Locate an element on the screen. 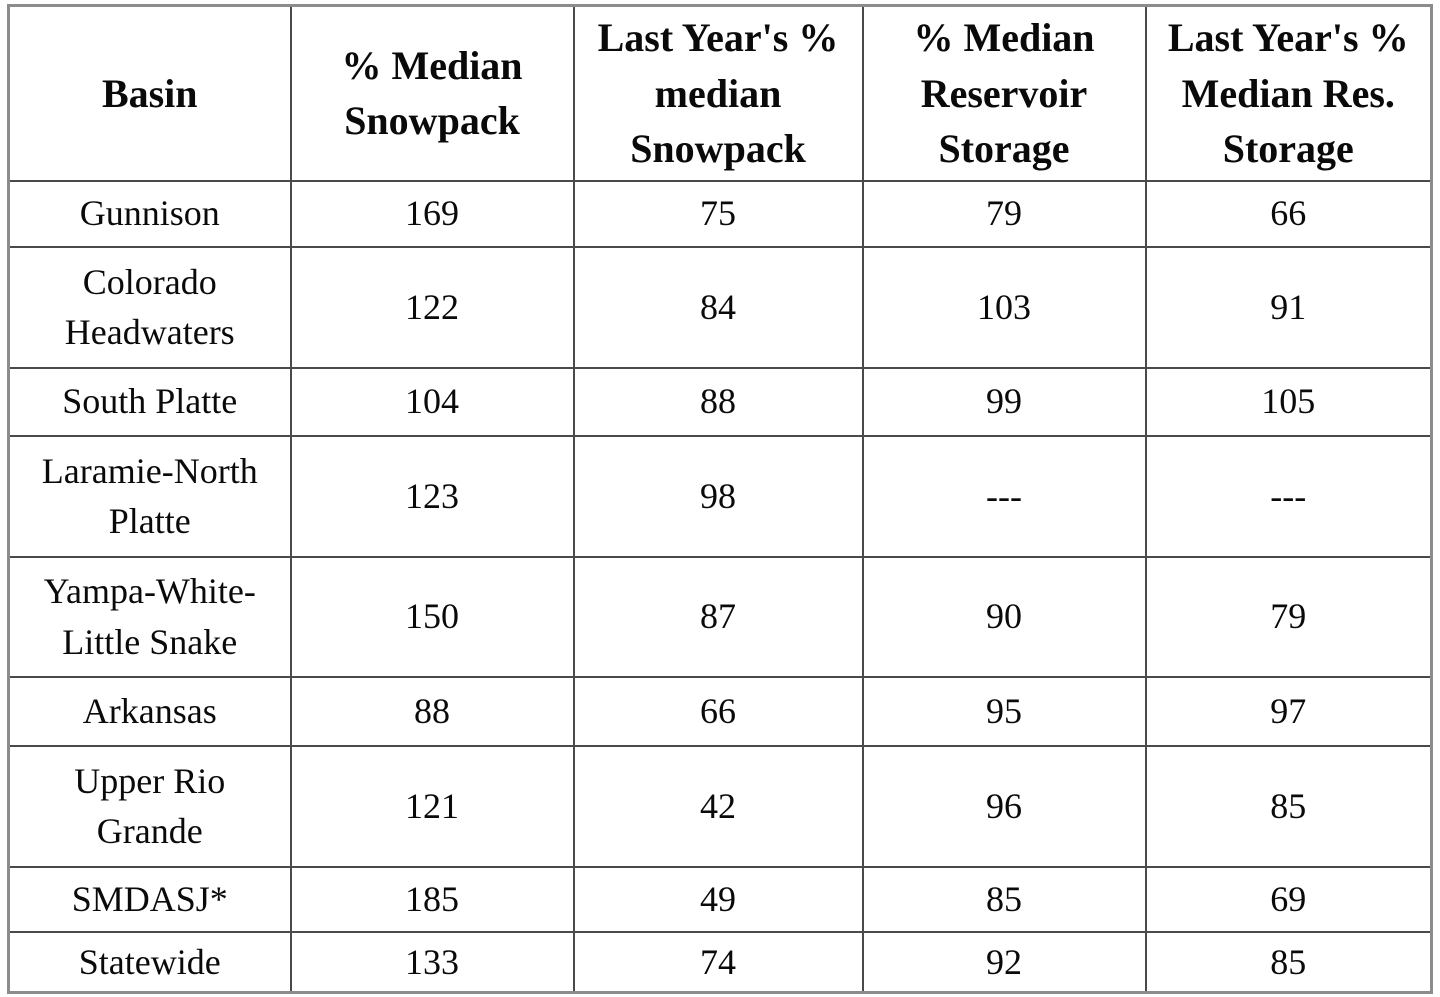 The image size is (1440, 997). value-cell: 98 is located at coordinates (718, 496).